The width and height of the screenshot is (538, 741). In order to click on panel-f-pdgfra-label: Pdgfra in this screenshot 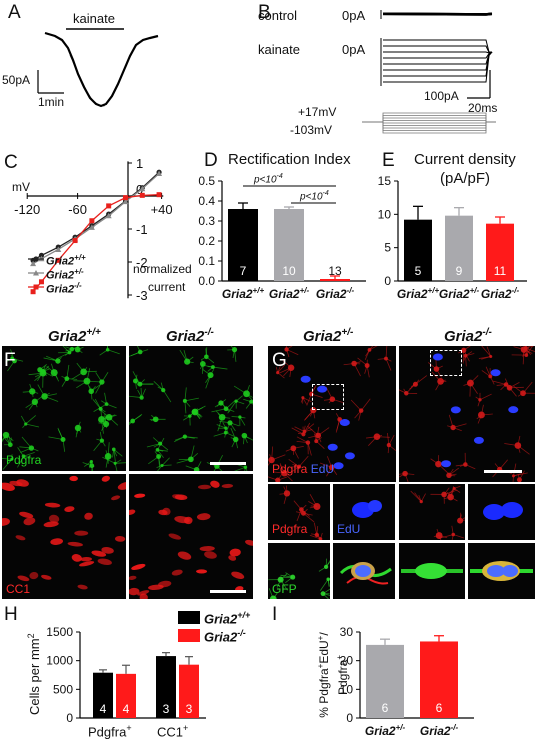, I will do `click(24, 460)`.